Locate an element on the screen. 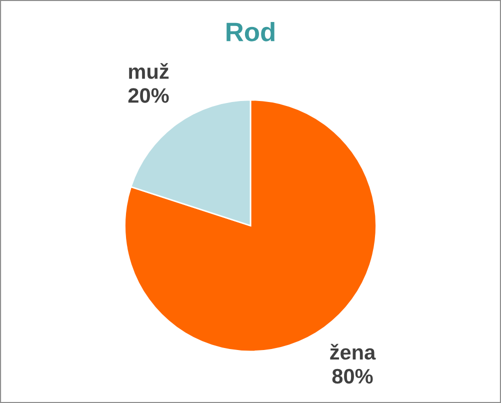  chart-title: Rod is located at coordinates (250, 32).